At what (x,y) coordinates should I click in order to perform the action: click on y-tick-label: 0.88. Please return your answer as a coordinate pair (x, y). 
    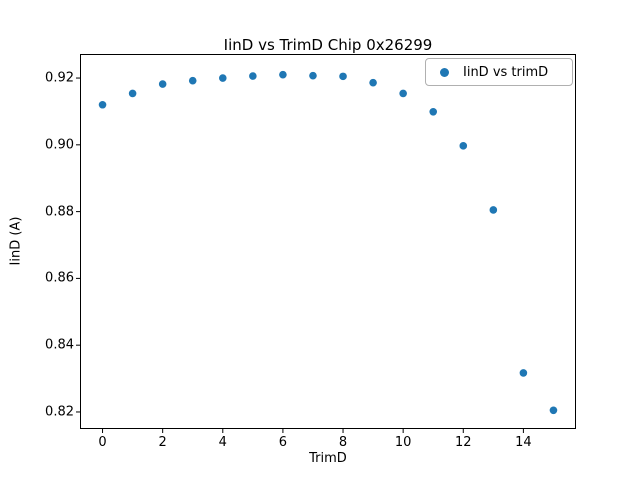
    Looking at the image, I should click on (59, 212).